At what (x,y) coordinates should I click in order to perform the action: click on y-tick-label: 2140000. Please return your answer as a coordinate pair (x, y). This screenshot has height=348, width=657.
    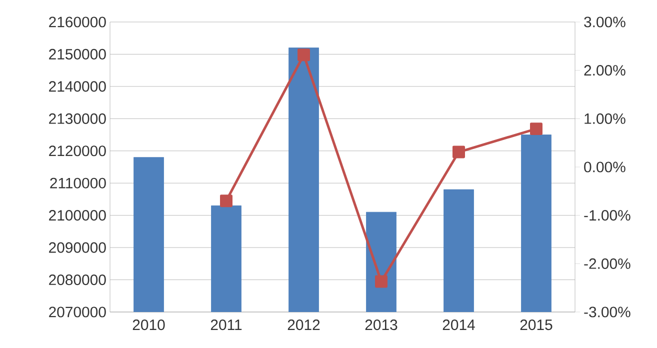
    Looking at the image, I should click on (77, 86).